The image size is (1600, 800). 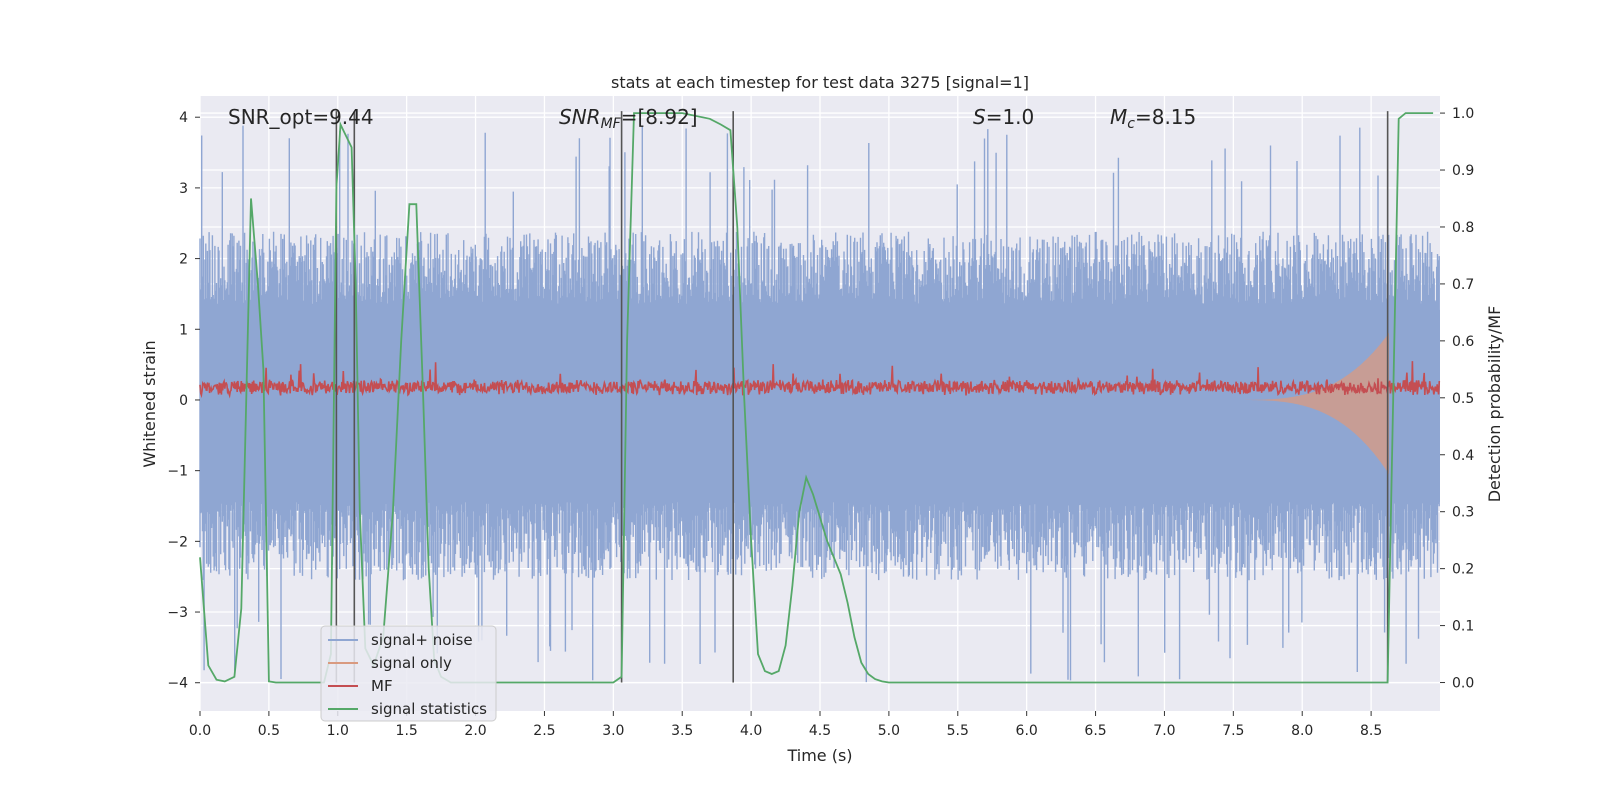 I want to click on annotation-mc: Mc=8.15, so click(x=1153, y=118).